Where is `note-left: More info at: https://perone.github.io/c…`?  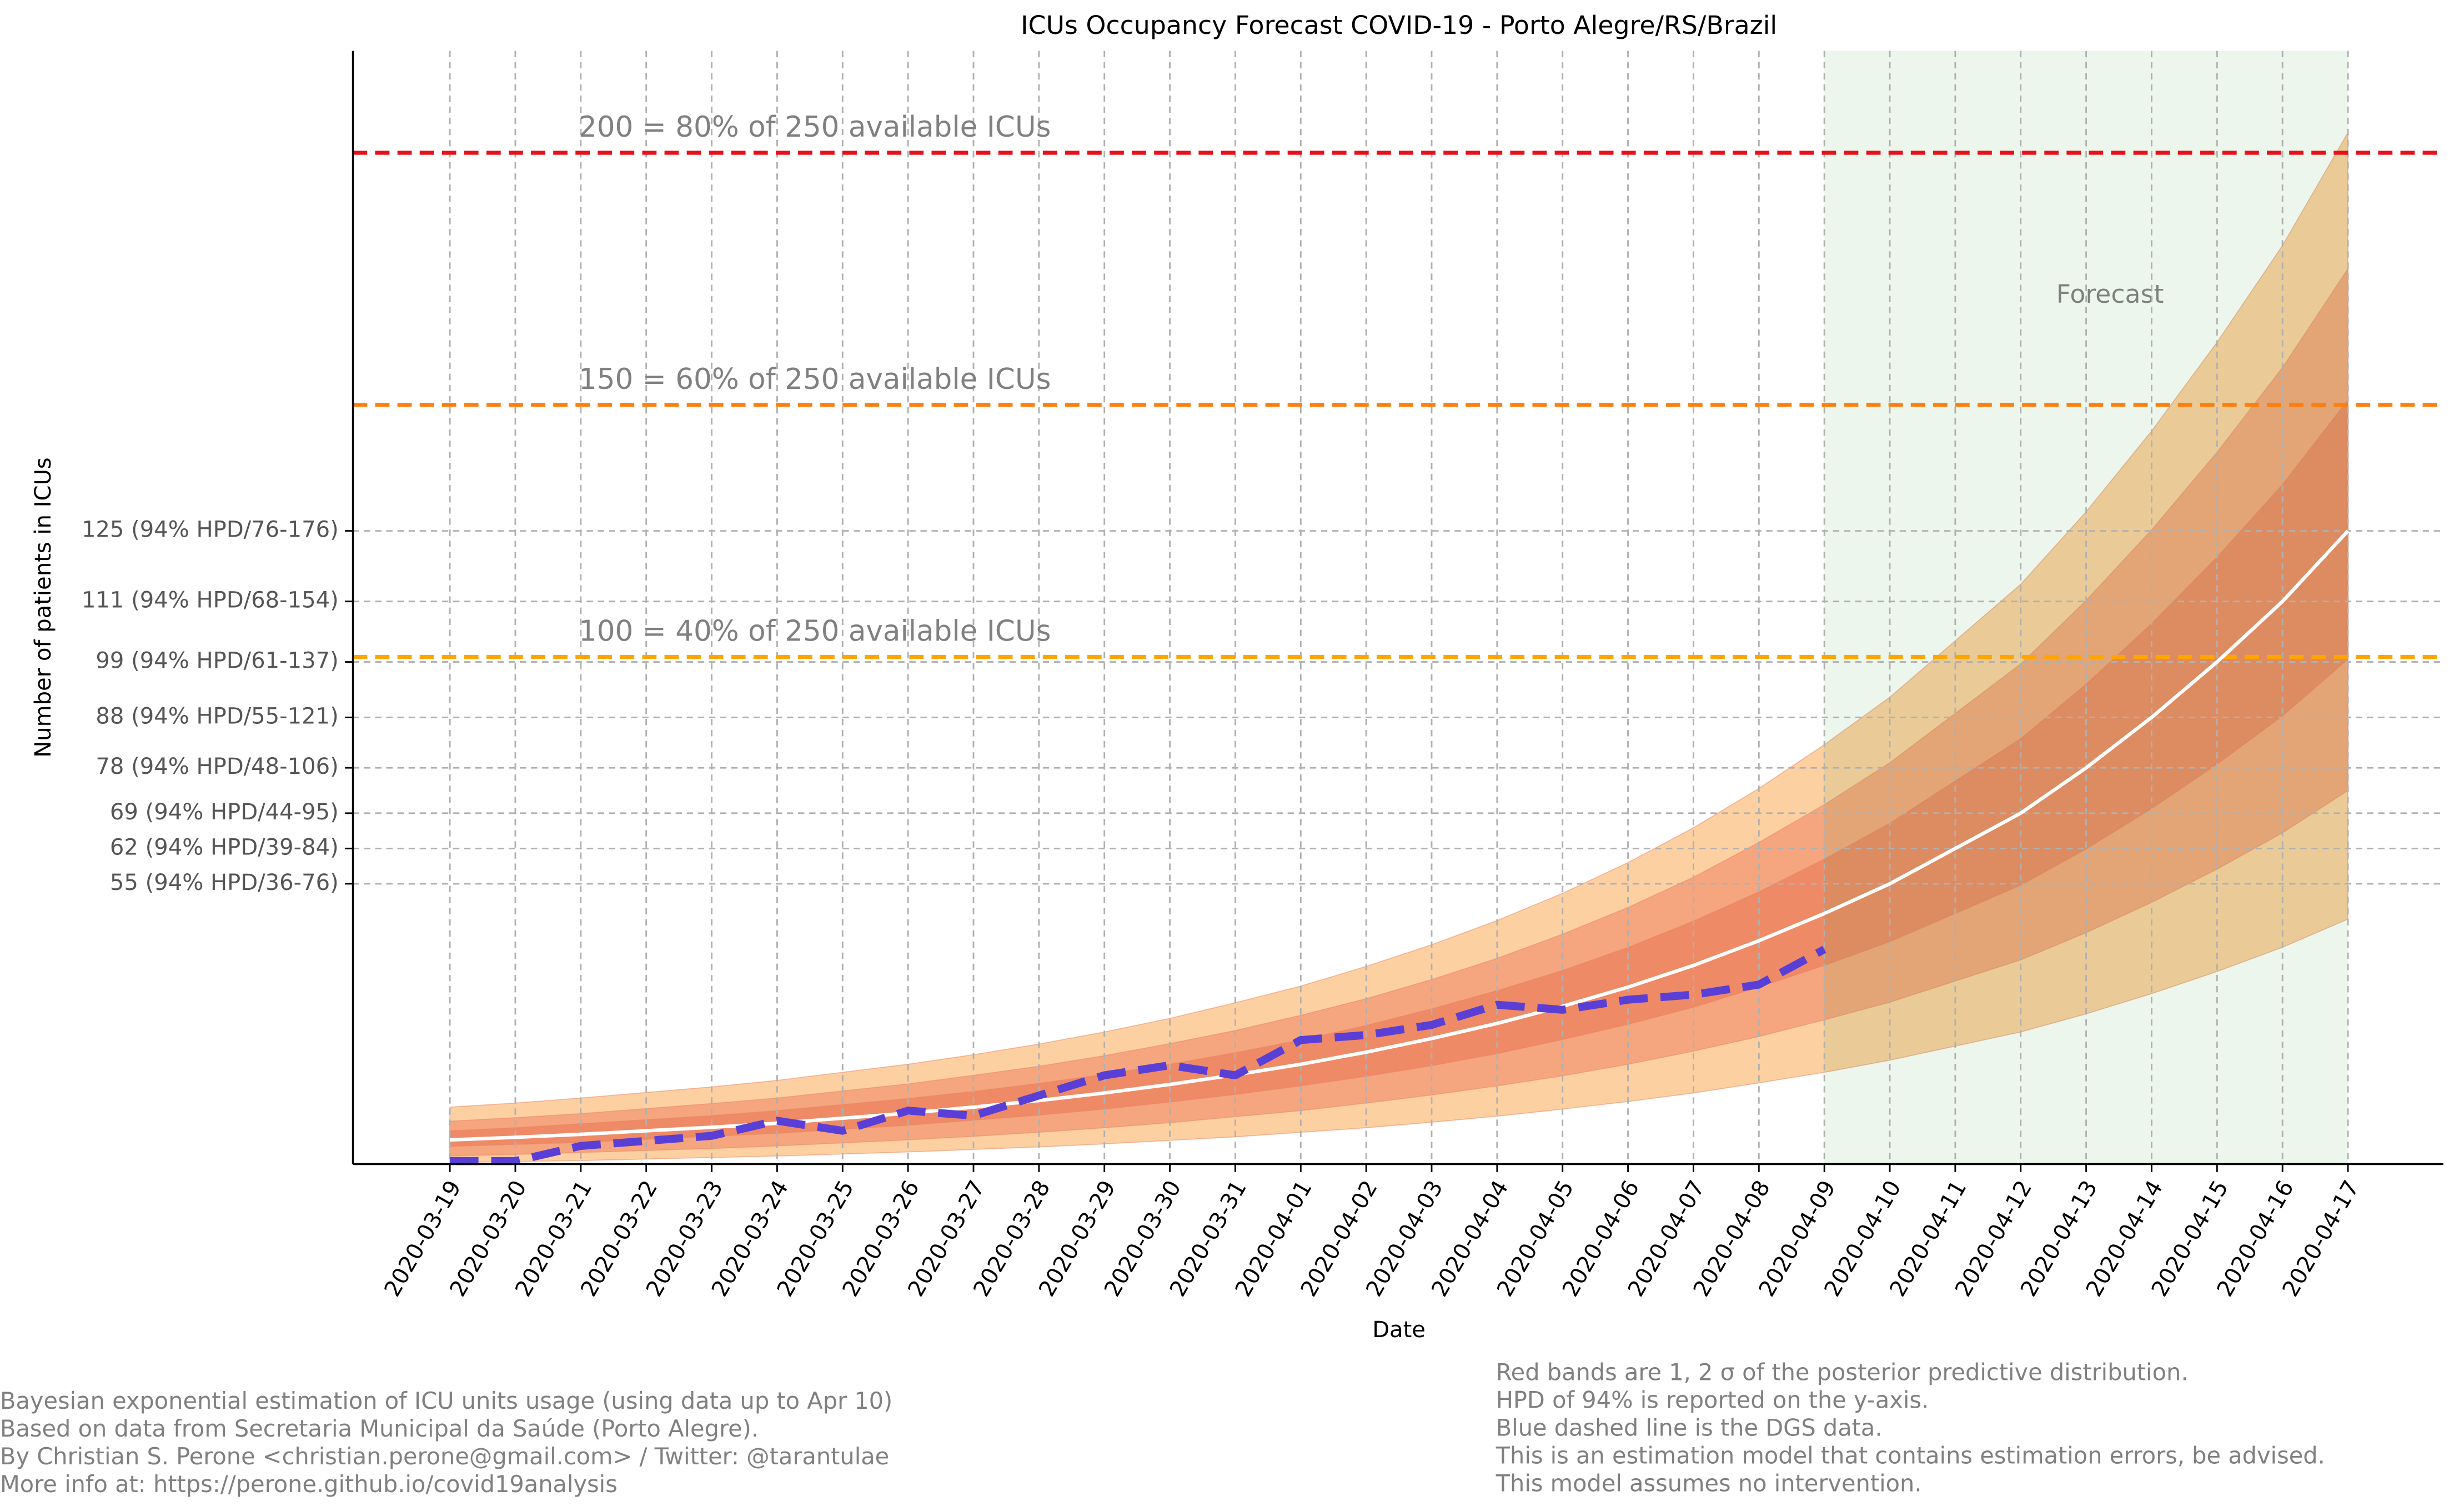 note-left: More info at: https://perone.github.io/c… is located at coordinates (309, 1484).